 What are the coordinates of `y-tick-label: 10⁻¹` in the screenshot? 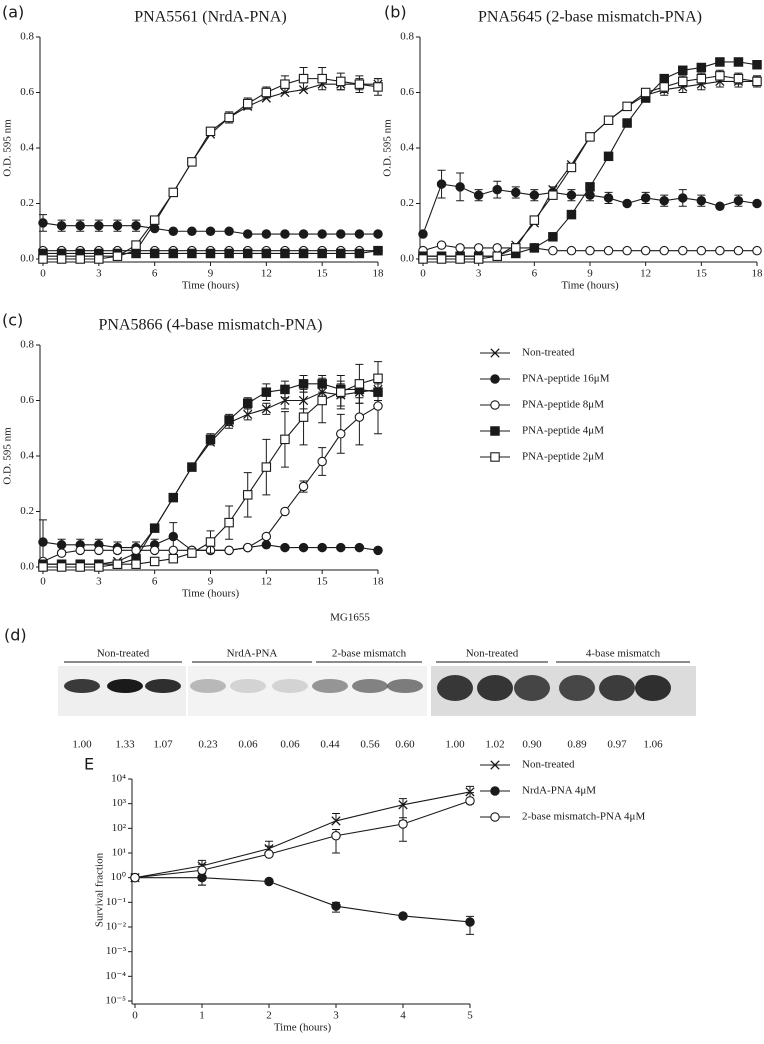 It's located at (116, 902).